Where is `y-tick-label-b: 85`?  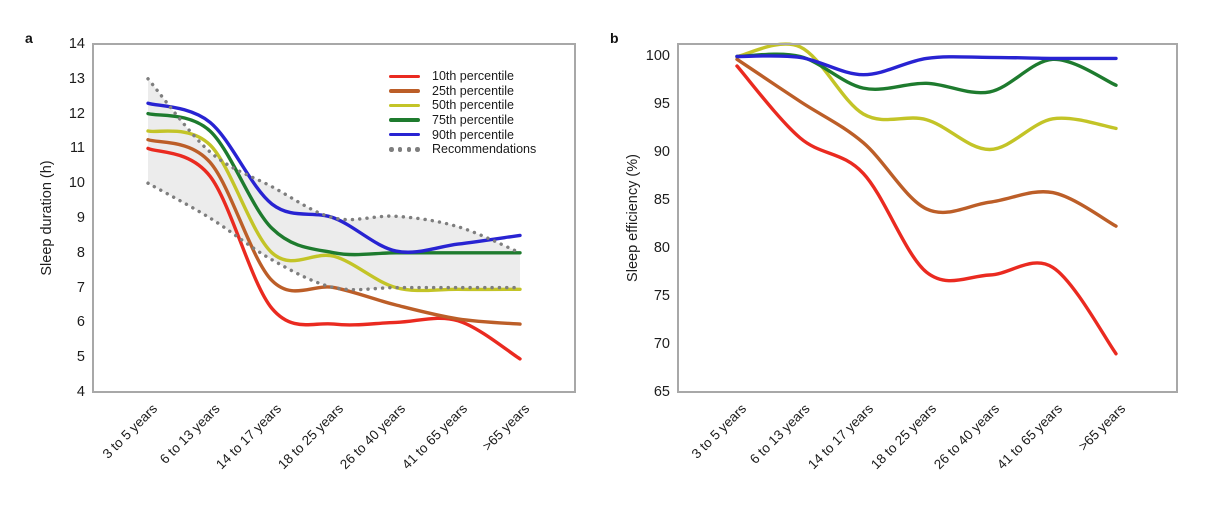
y-tick-label-b: 85 is located at coordinates (661, 200).